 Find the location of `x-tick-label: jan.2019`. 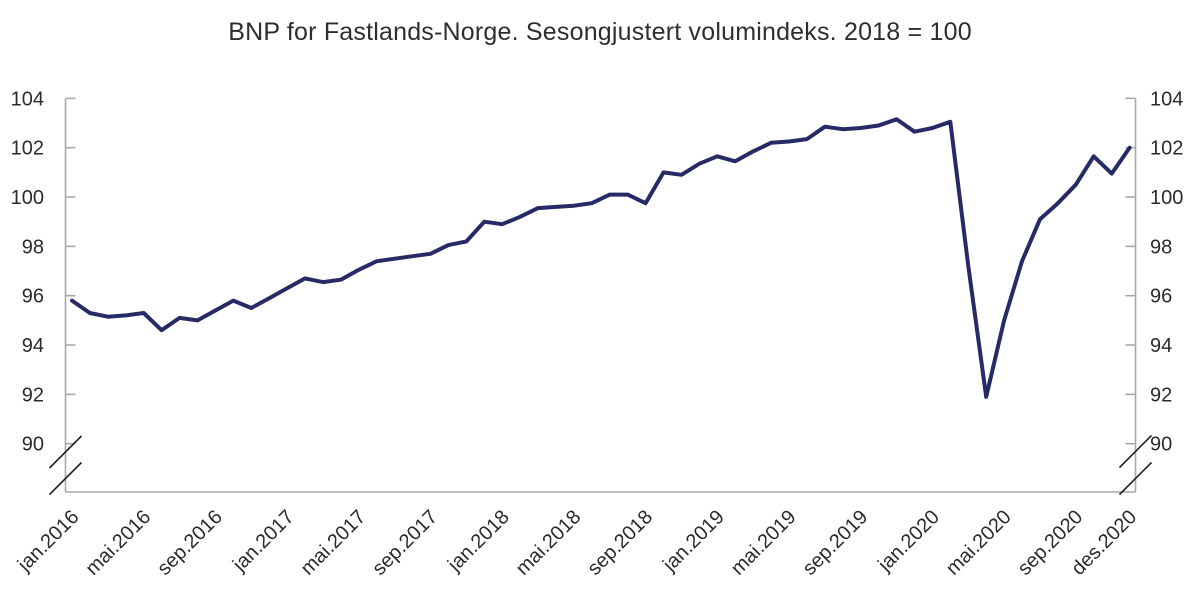

x-tick-label: jan.2019 is located at coordinates (693, 541).